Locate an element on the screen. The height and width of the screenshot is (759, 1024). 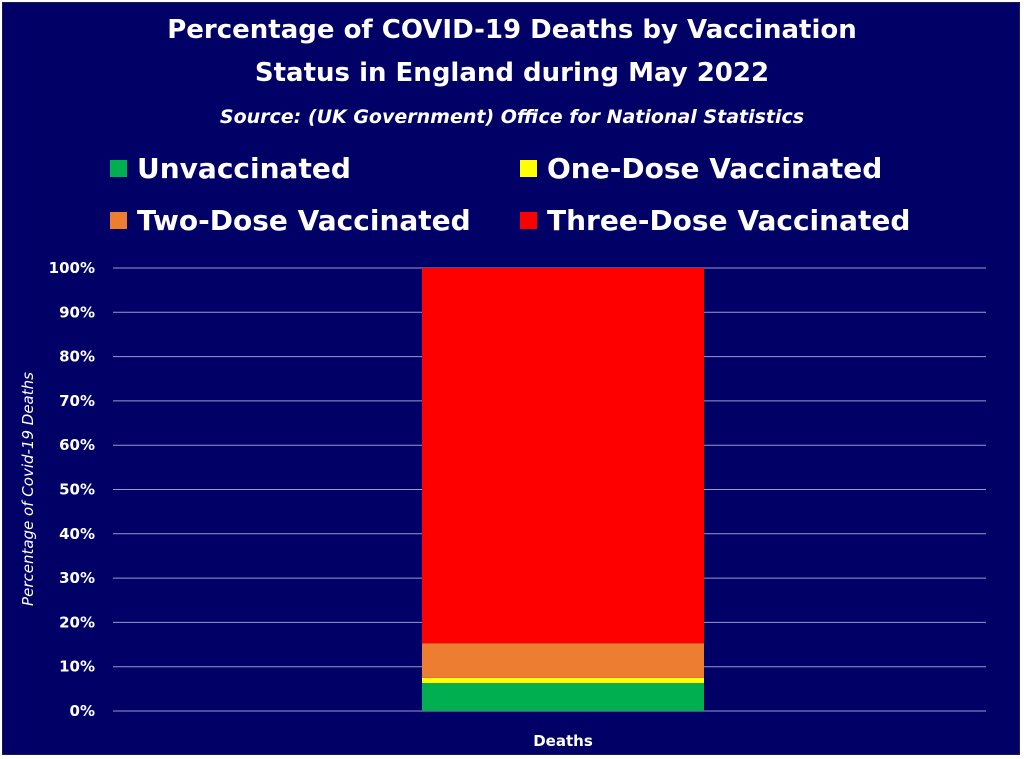
y-tick-label-20: 20% is located at coordinates (77, 622).